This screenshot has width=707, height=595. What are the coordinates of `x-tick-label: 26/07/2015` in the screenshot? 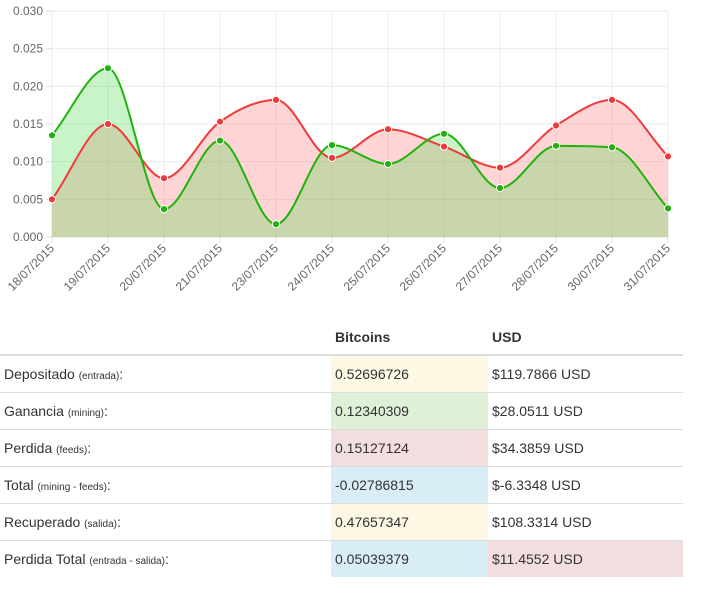 It's located at (423, 267).